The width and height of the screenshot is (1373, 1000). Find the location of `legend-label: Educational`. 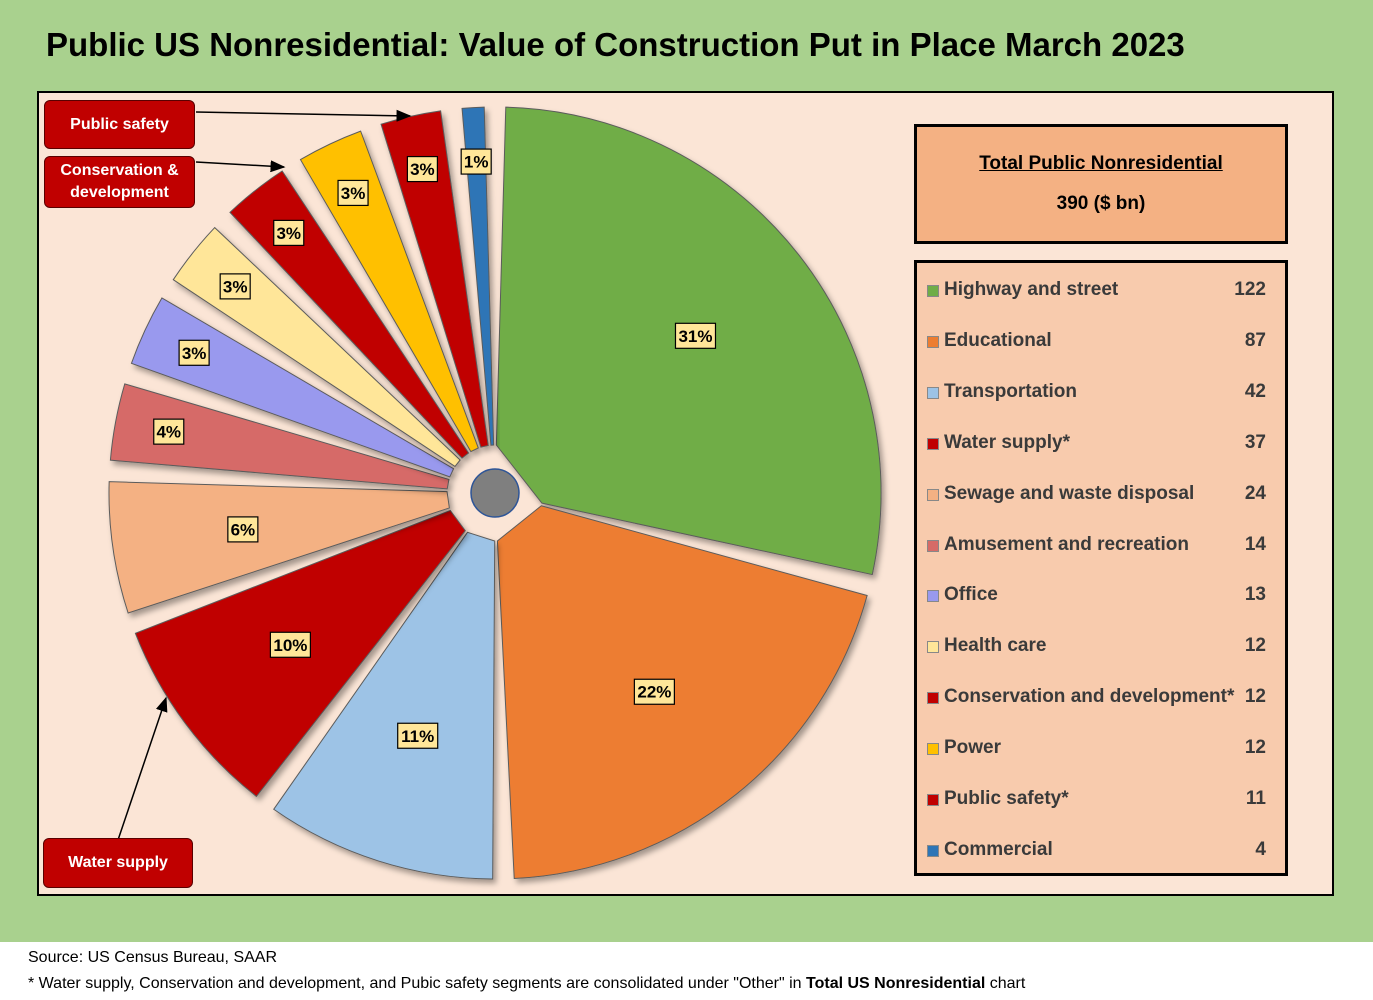

legend-label: Educational is located at coordinates (998, 340).